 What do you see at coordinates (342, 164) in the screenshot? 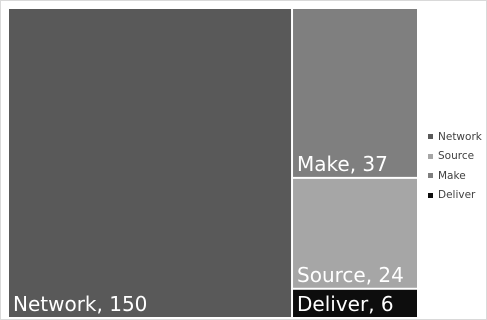
I see `tile-label-make: Make, 37` at bounding box center [342, 164].